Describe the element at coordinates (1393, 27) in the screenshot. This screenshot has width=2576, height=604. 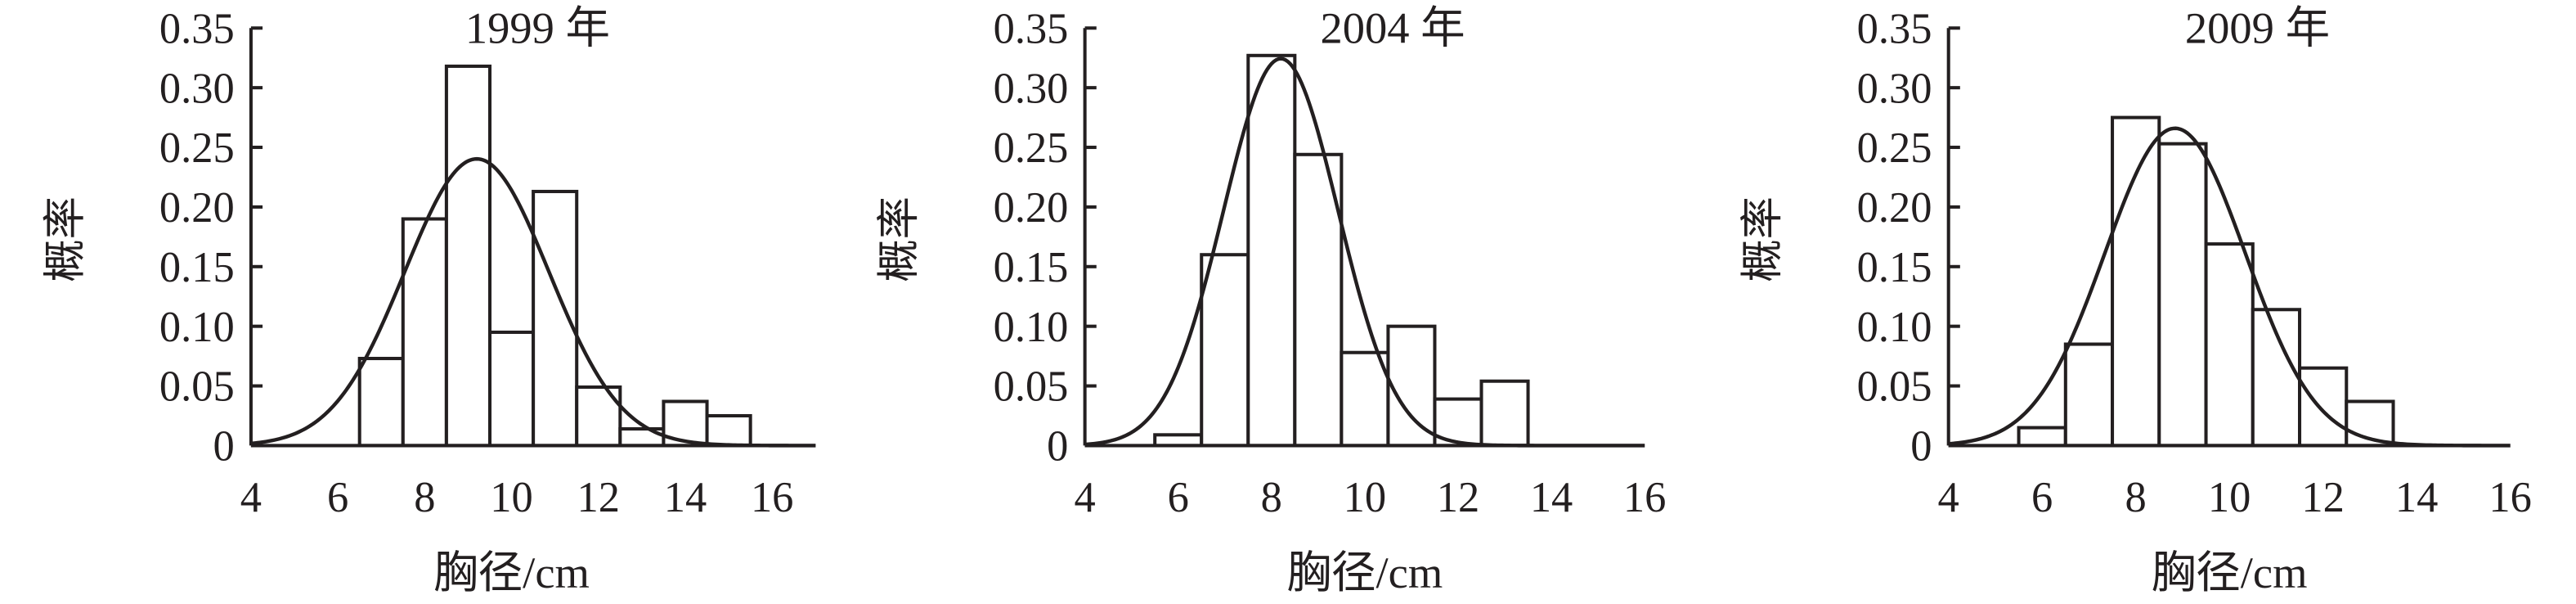
I see `chart-title: 2004 年` at that location.